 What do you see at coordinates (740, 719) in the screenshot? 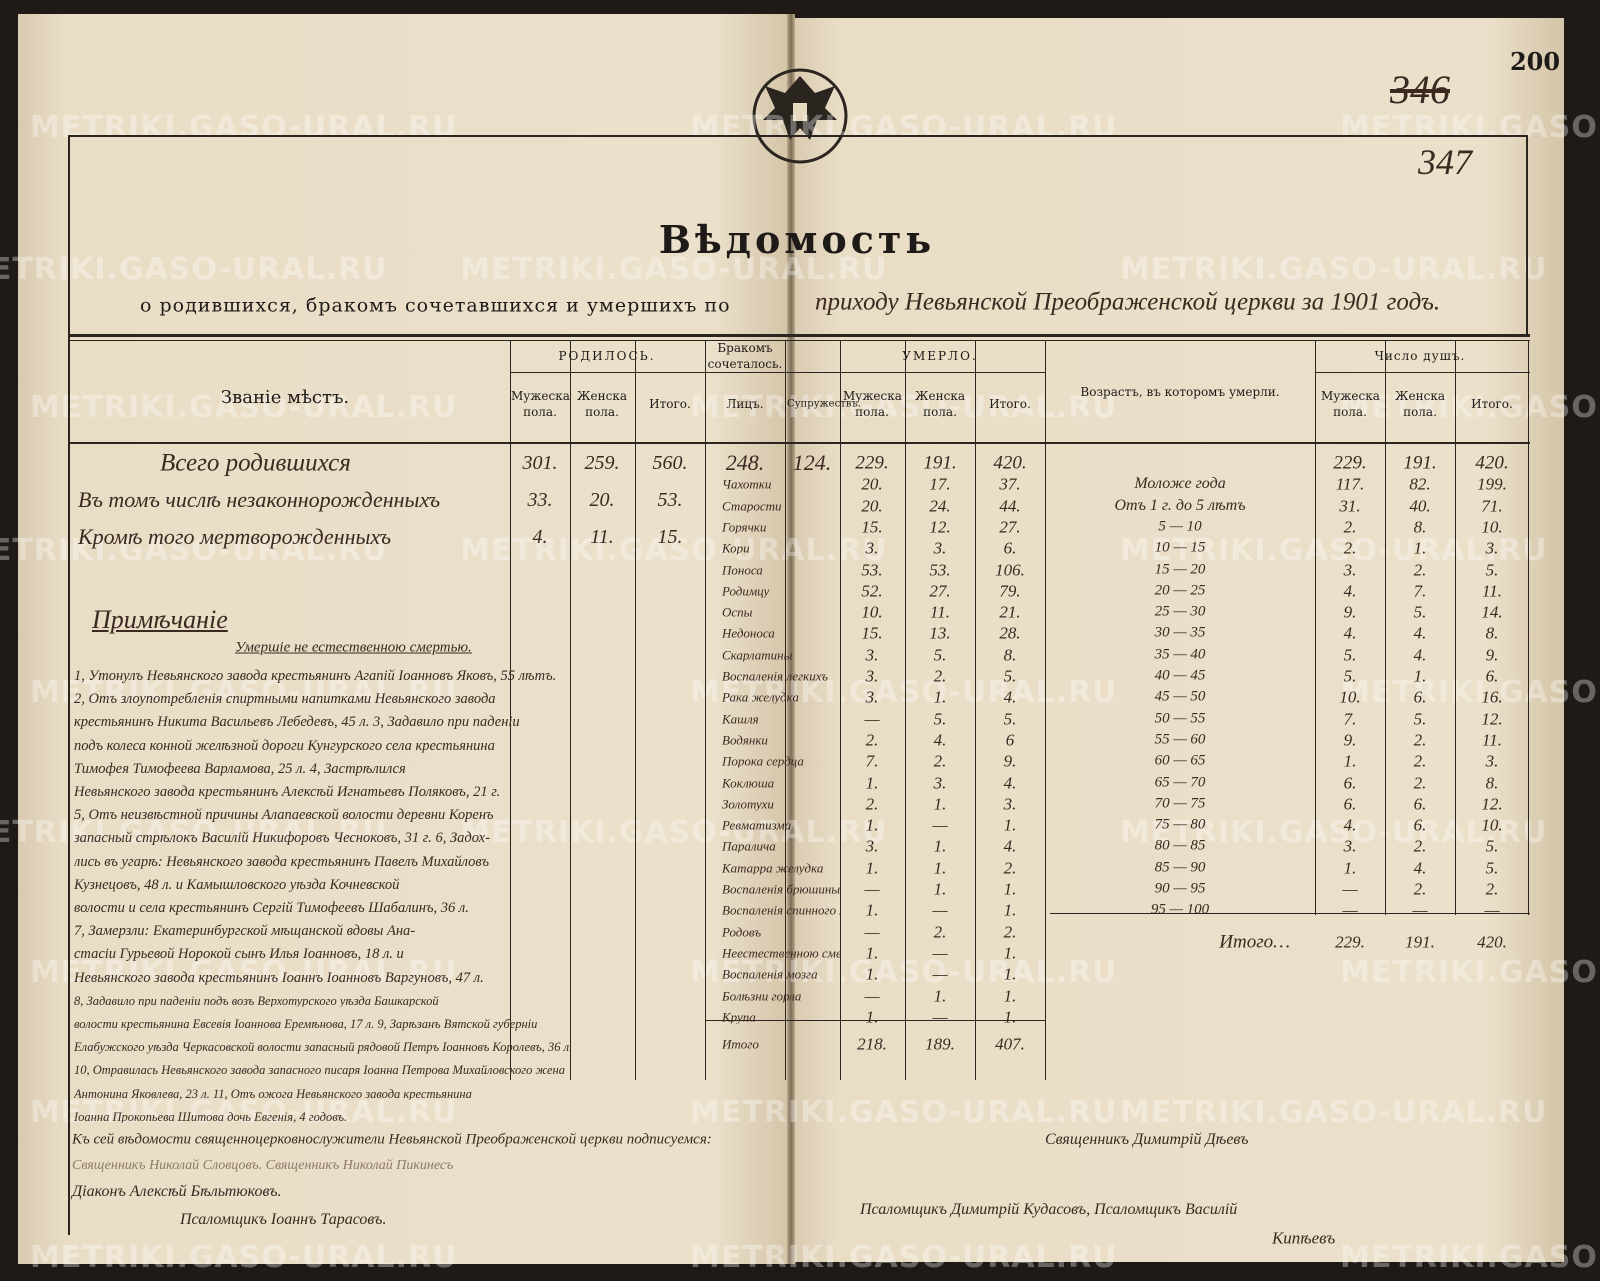
I see `death-cause: Кашля` at bounding box center [740, 719].